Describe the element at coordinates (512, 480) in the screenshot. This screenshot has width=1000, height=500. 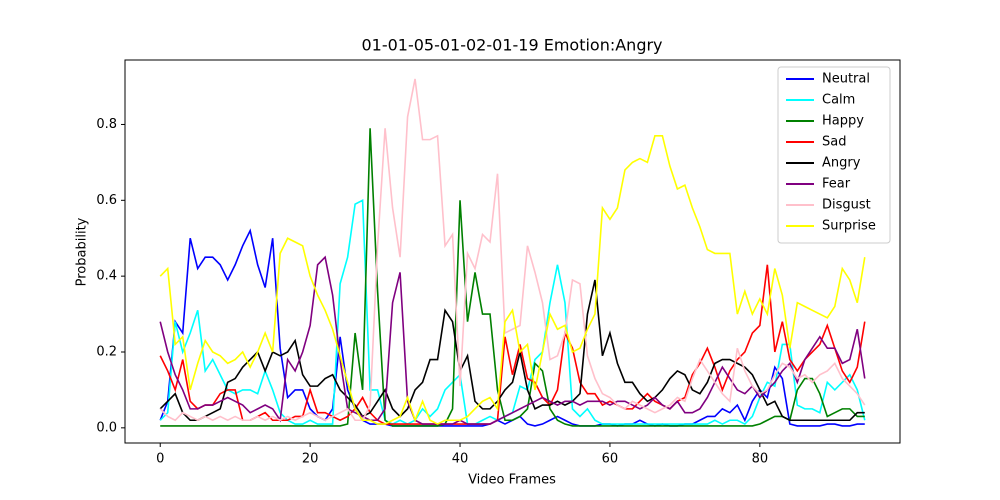
I see `x-axis-label: Video Frames` at that location.